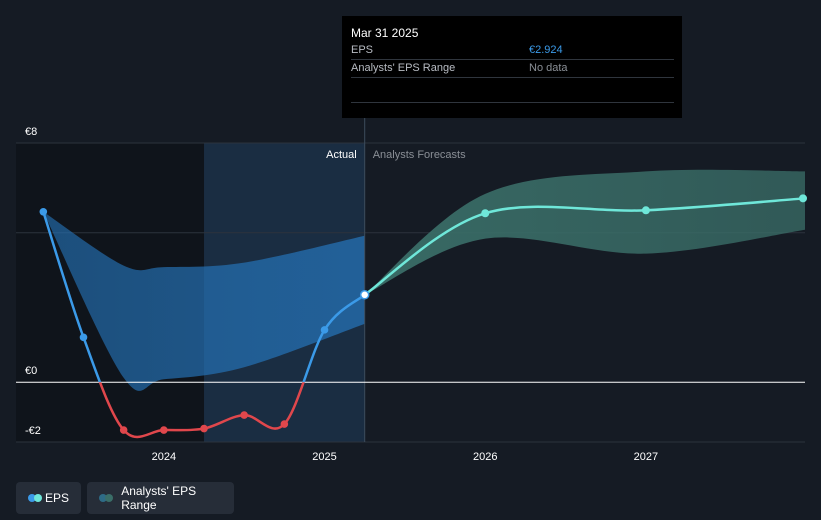  Describe the element at coordinates (201, 410) in the screenshot. I see `eps-line-negative` at that location.